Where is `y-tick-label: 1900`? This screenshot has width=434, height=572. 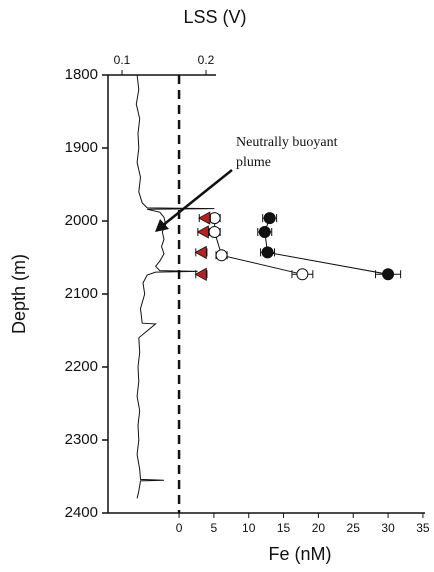
y-tick-label: 1900 is located at coordinates (81, 147).